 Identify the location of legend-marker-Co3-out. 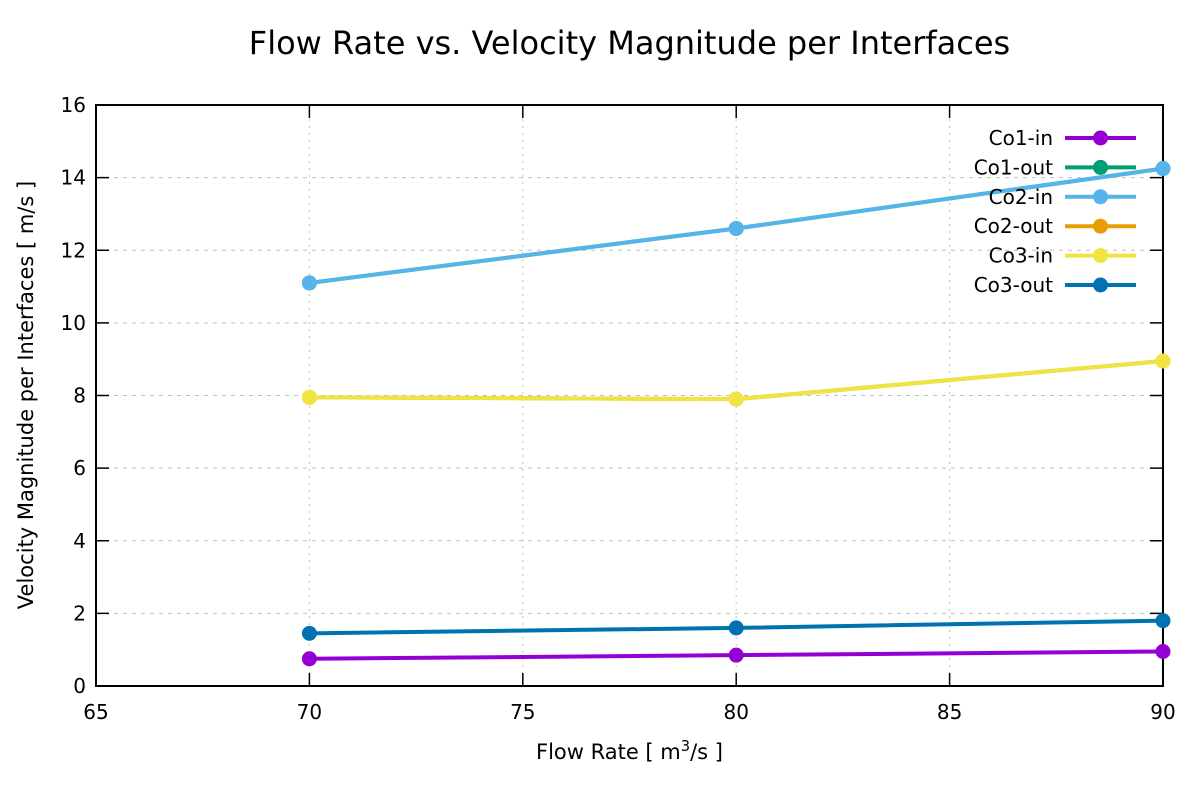
(1100, 285).